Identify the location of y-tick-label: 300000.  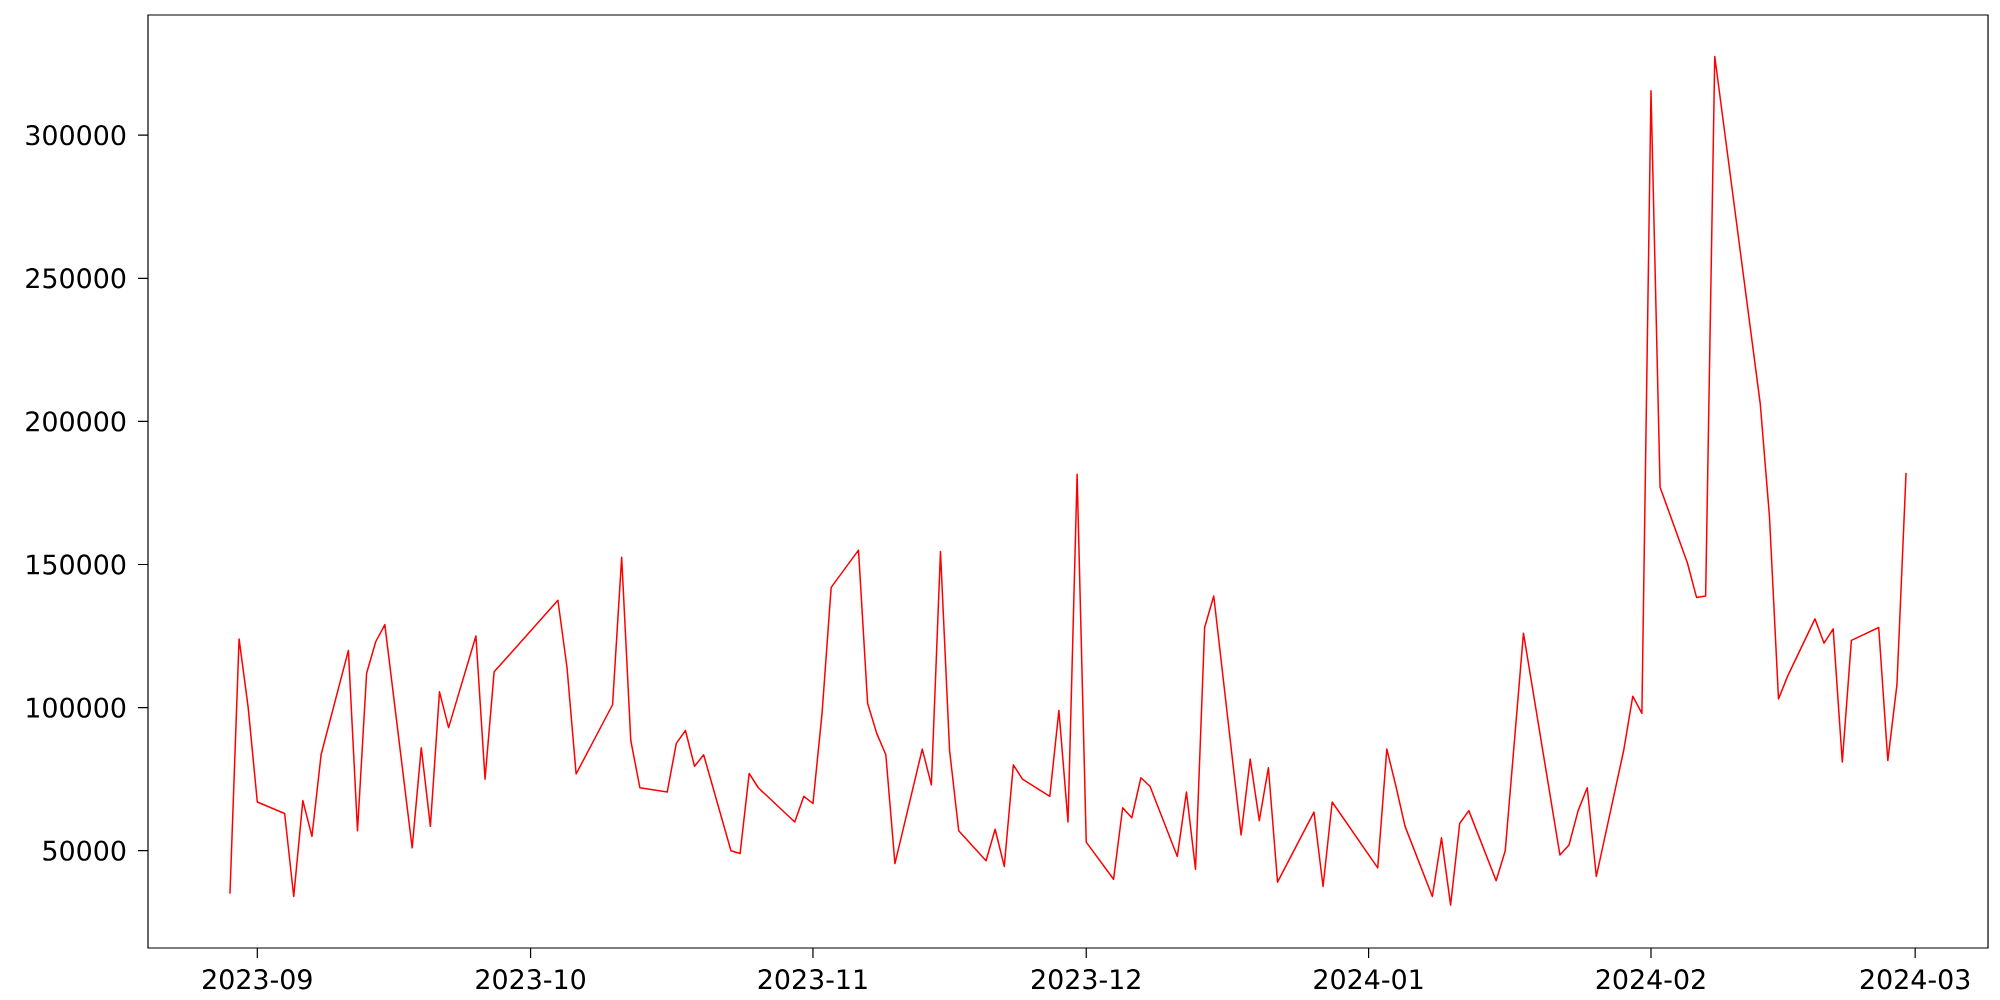
(76, 135).